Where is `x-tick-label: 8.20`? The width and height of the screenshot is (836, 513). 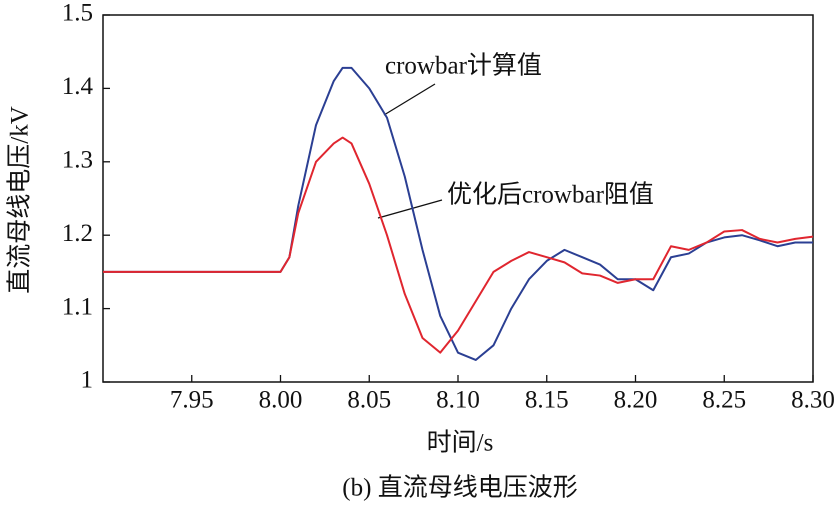
x-tick-label: 8.20 is located at coordinates (636, 400).